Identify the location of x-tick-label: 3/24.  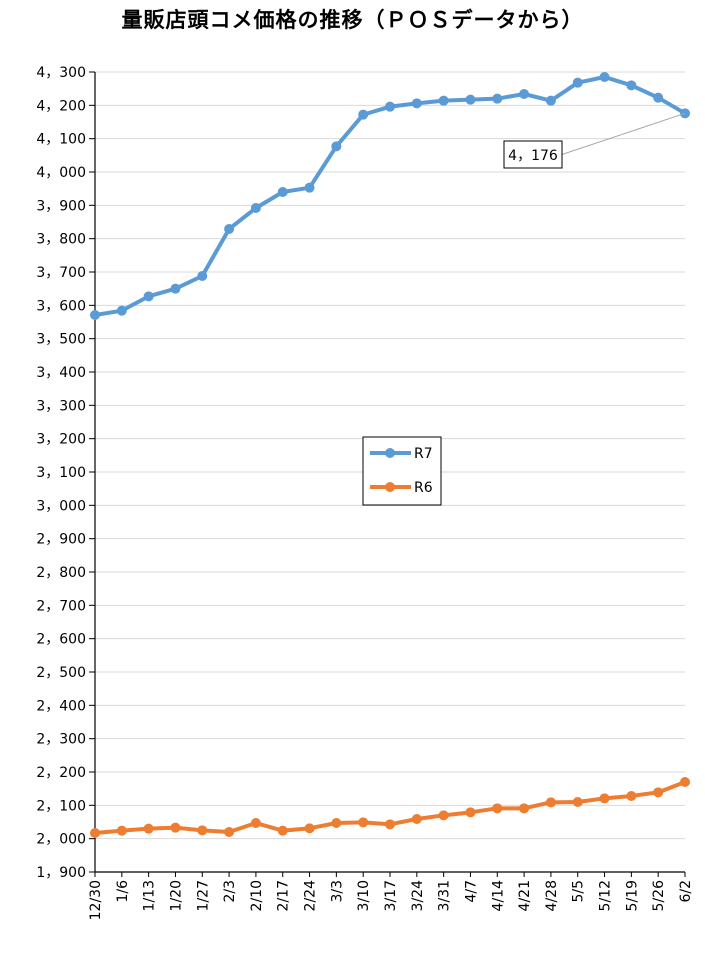
(418, 896).